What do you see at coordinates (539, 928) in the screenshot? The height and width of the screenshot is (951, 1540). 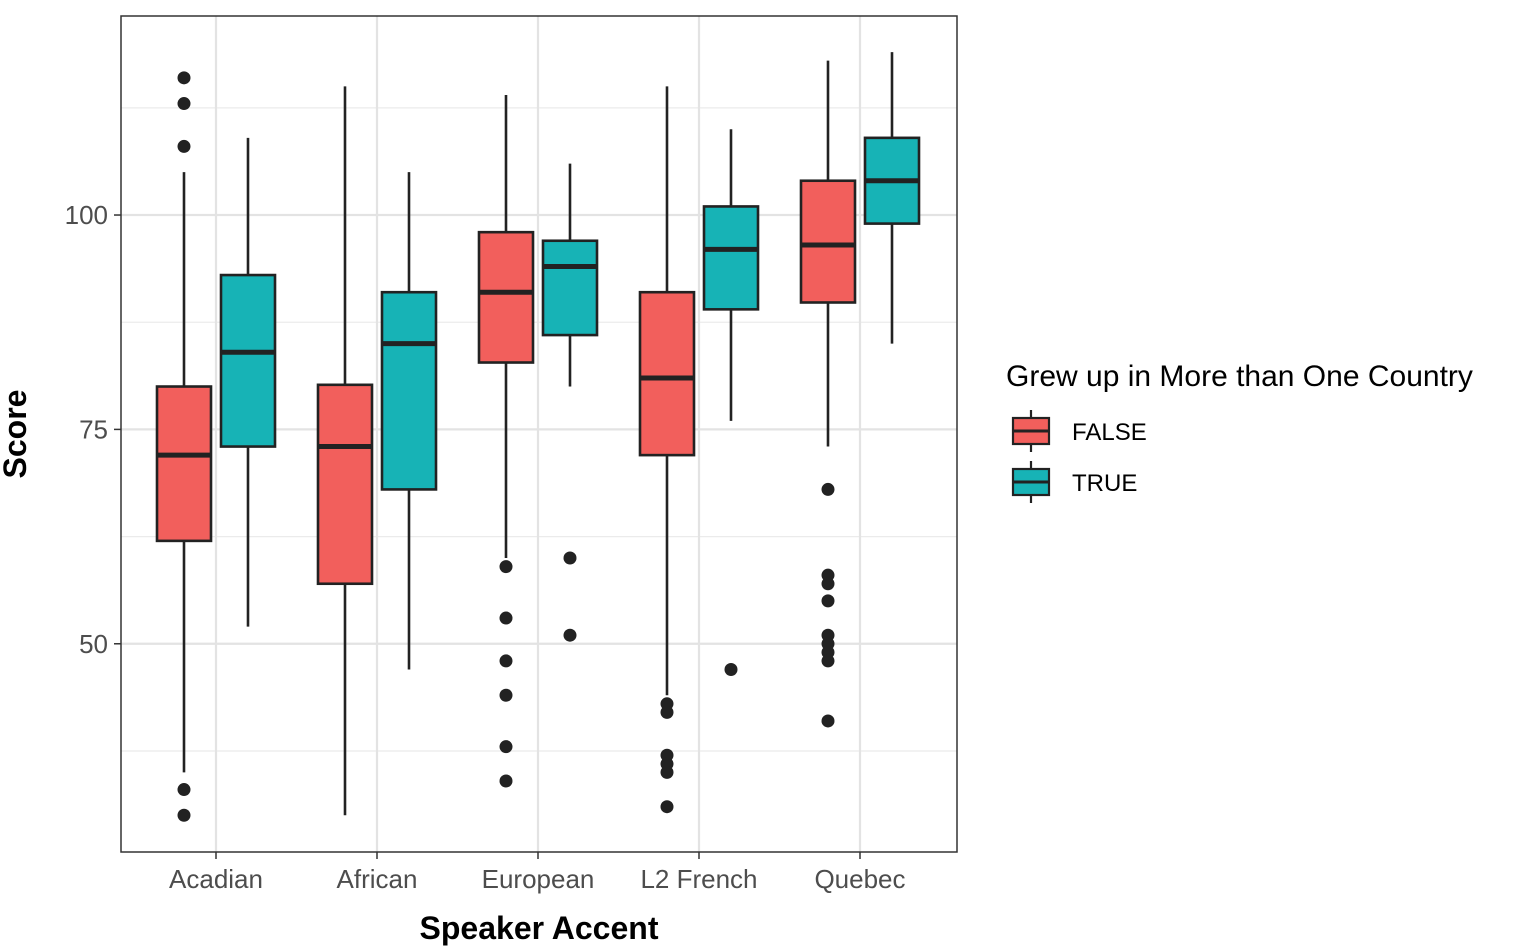 I see `x-axis-title: Speaker Accent` at bounding box center [539, 928].